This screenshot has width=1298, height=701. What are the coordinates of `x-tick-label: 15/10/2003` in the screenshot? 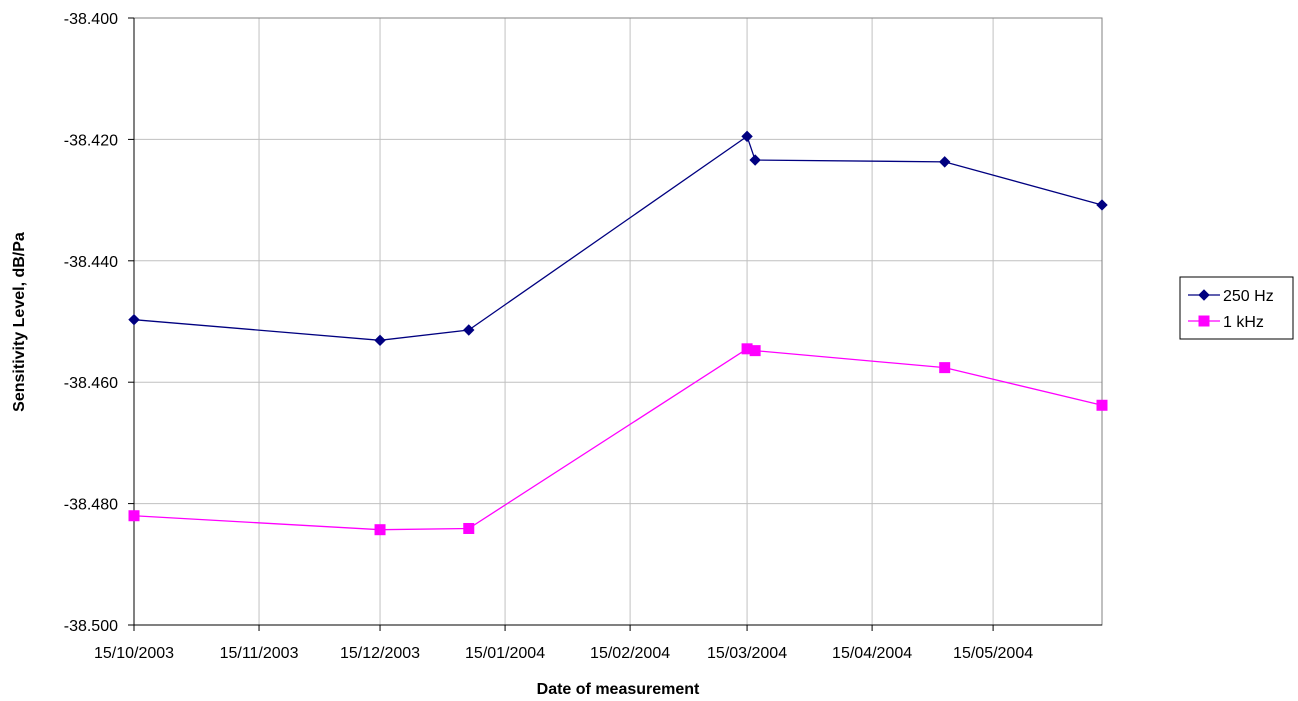 It's located at (134, 653).